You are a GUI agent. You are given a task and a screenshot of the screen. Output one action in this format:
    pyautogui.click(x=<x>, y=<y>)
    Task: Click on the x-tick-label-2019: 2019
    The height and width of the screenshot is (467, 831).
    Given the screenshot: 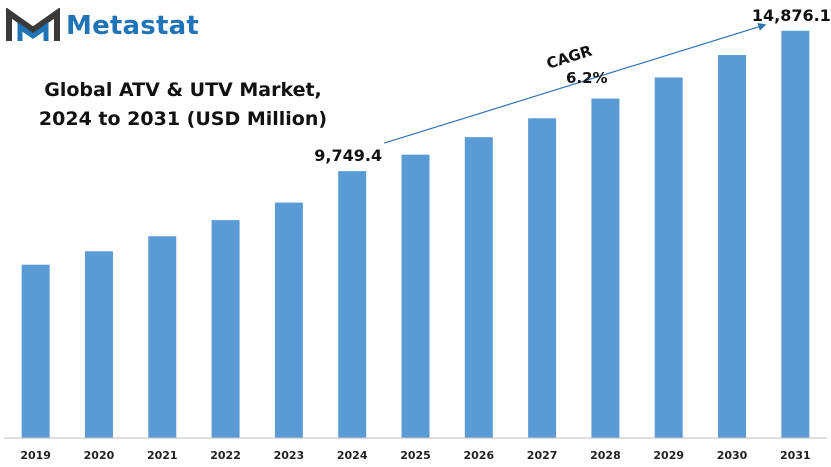 What is the action you would take?
    pyautogui.click(x=35, y=455)
    